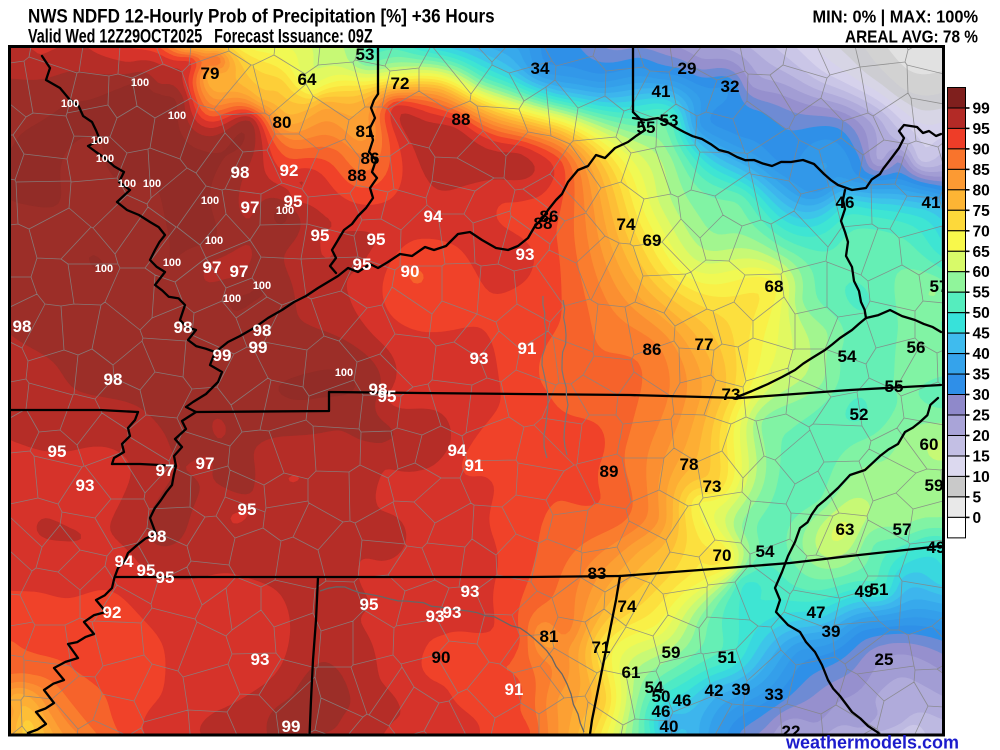  I want to click on svg-text: 49, so click(936, 547).